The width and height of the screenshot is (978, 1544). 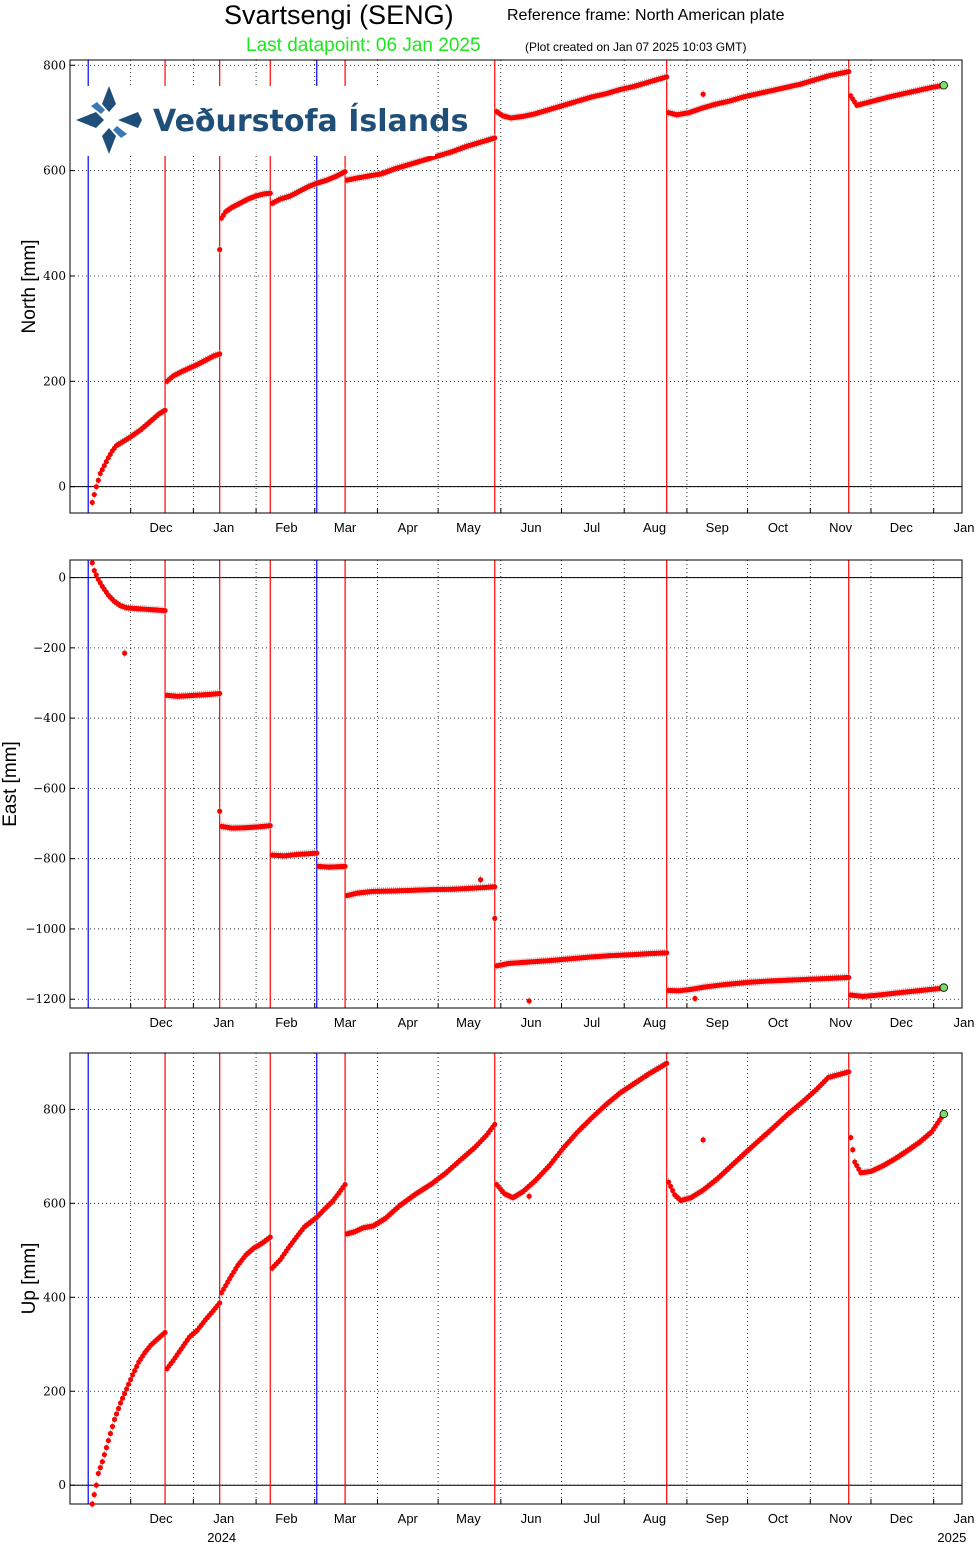 What do you see at coordinates (951, 1537) in the screenshot?
I see `x-year-label: 2025` at bounding box center [951, 1537].